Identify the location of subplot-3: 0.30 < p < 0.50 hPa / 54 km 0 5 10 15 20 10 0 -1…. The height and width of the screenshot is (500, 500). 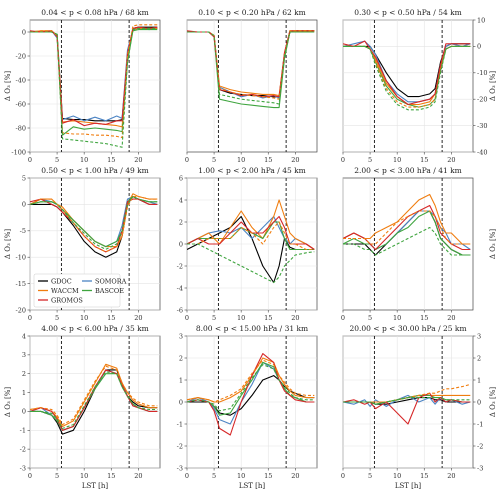
(419, 86).